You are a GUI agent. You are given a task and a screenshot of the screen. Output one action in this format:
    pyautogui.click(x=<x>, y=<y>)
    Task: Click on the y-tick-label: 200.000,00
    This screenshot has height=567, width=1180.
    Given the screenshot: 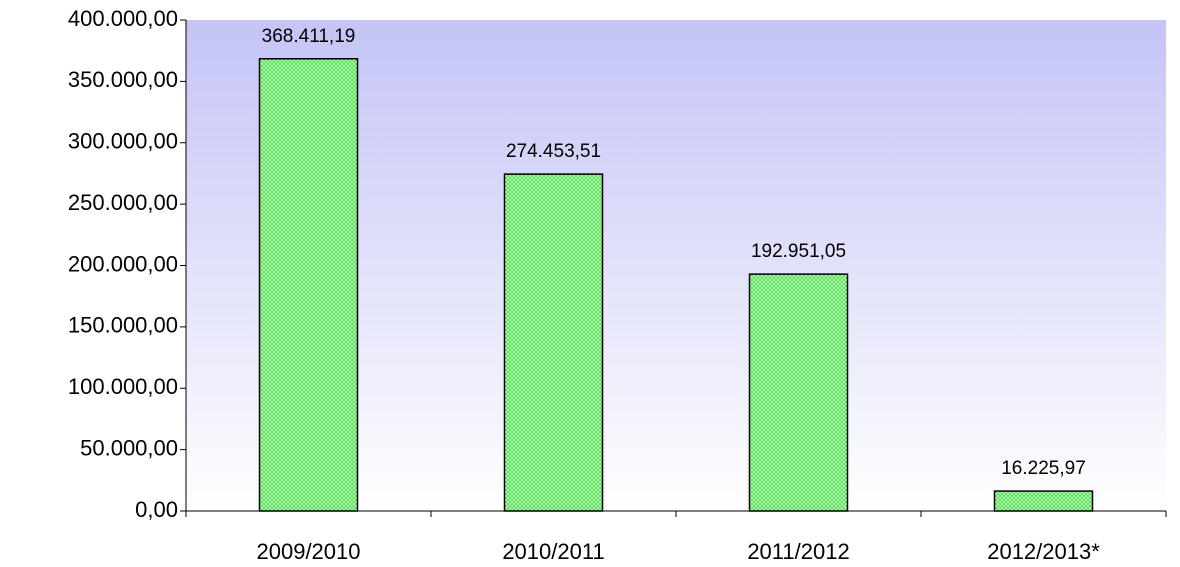 What is the action you would take?
    pyautogui.click(x=123, y=263)
    